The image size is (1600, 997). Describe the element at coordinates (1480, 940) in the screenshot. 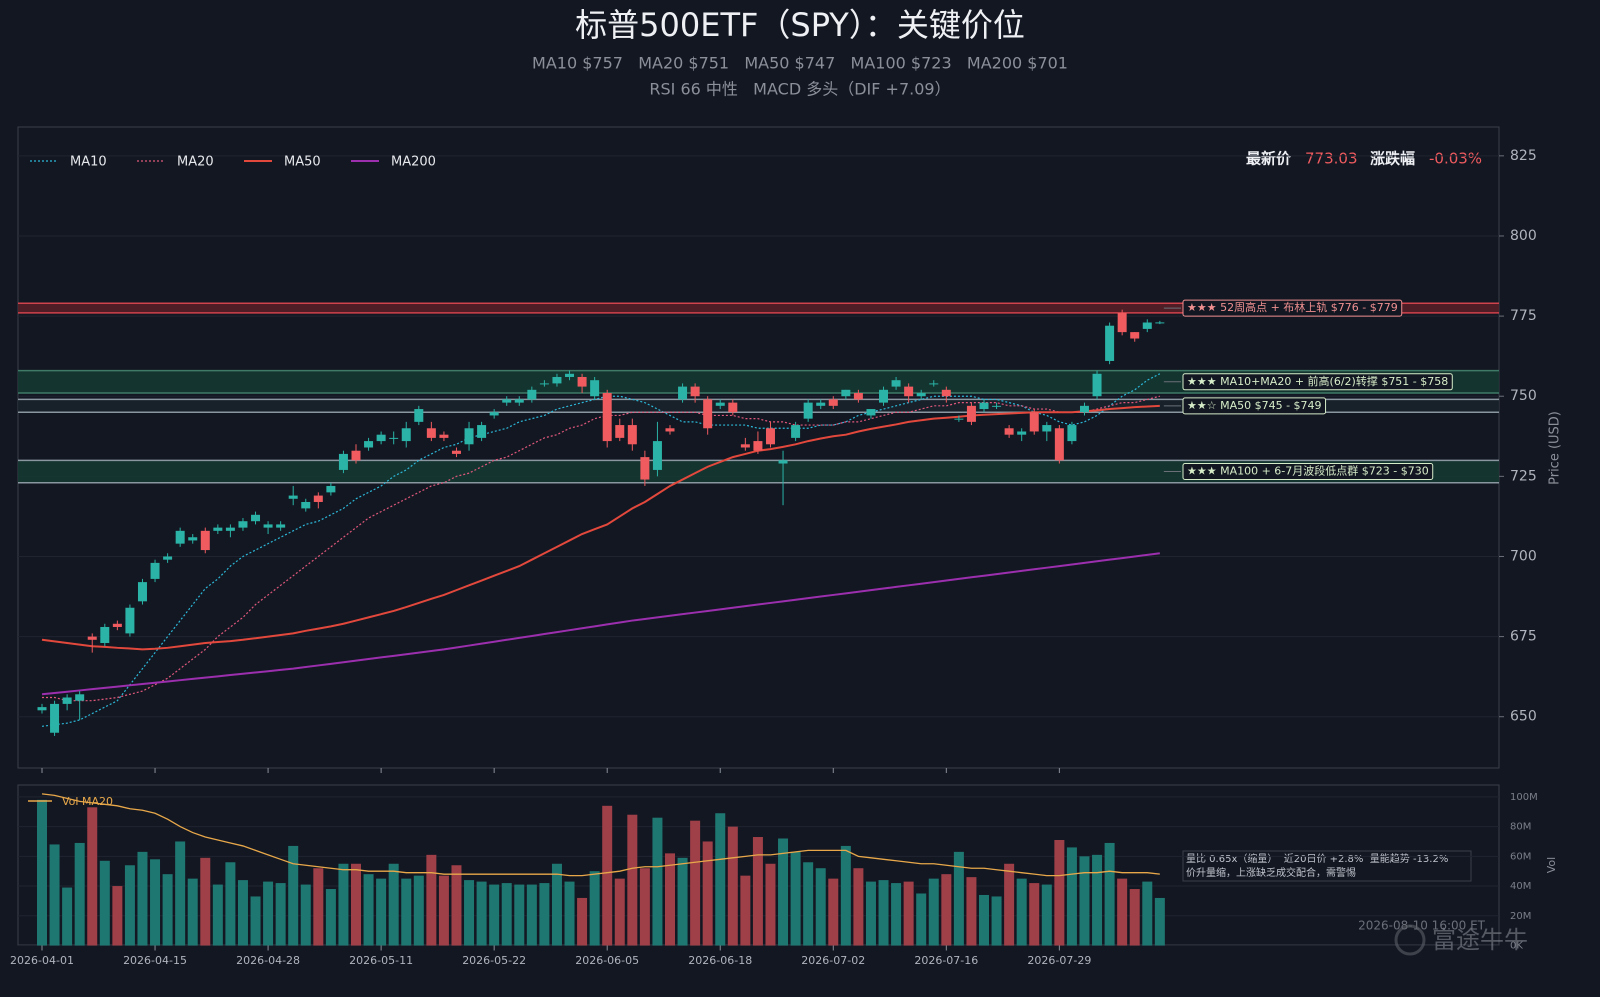

I see `watermark: 富途牛牛` at that location.